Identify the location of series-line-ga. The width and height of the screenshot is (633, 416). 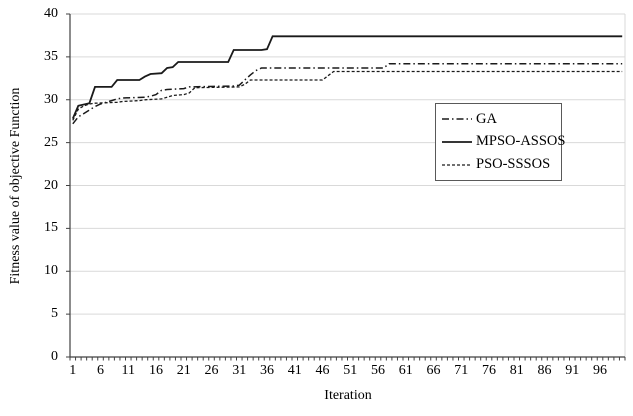
(347, 93).